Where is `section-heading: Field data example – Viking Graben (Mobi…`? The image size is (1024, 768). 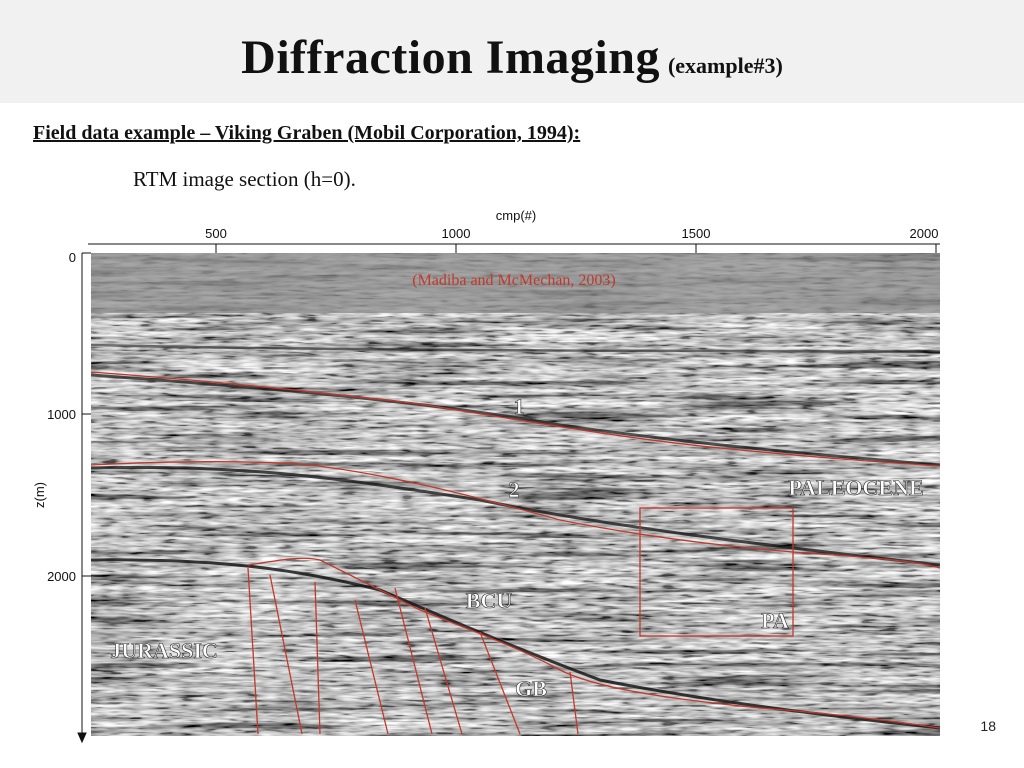 section-heading: Field data example – Viking Graben (Mobi… is located at coordinates (307, 133).